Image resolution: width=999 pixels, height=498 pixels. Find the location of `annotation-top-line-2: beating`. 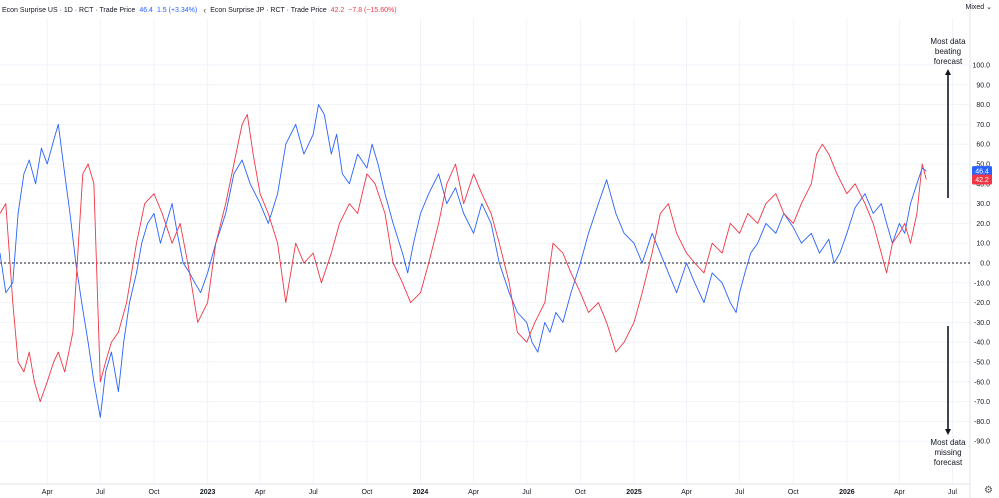

annotation-top-line-2: beating is located at coordinates (948, 51).